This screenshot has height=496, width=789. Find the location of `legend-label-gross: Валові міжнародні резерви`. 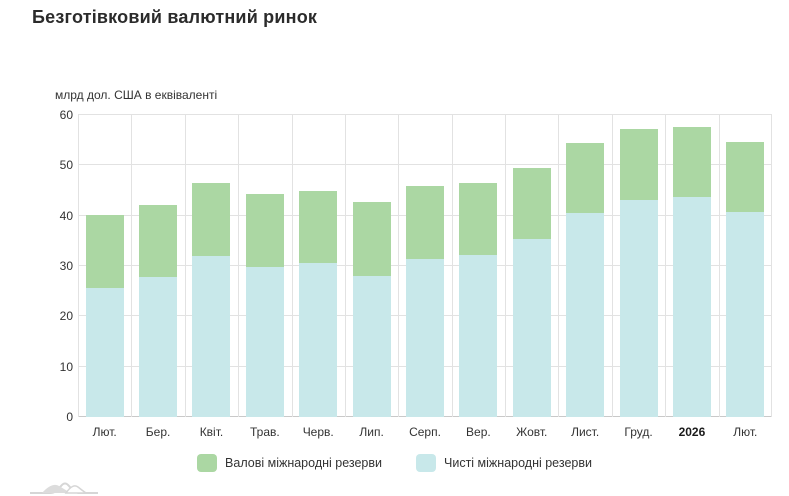

legend-label-gross: Валові міжнародні резерви is located at coordinates (304, 463).